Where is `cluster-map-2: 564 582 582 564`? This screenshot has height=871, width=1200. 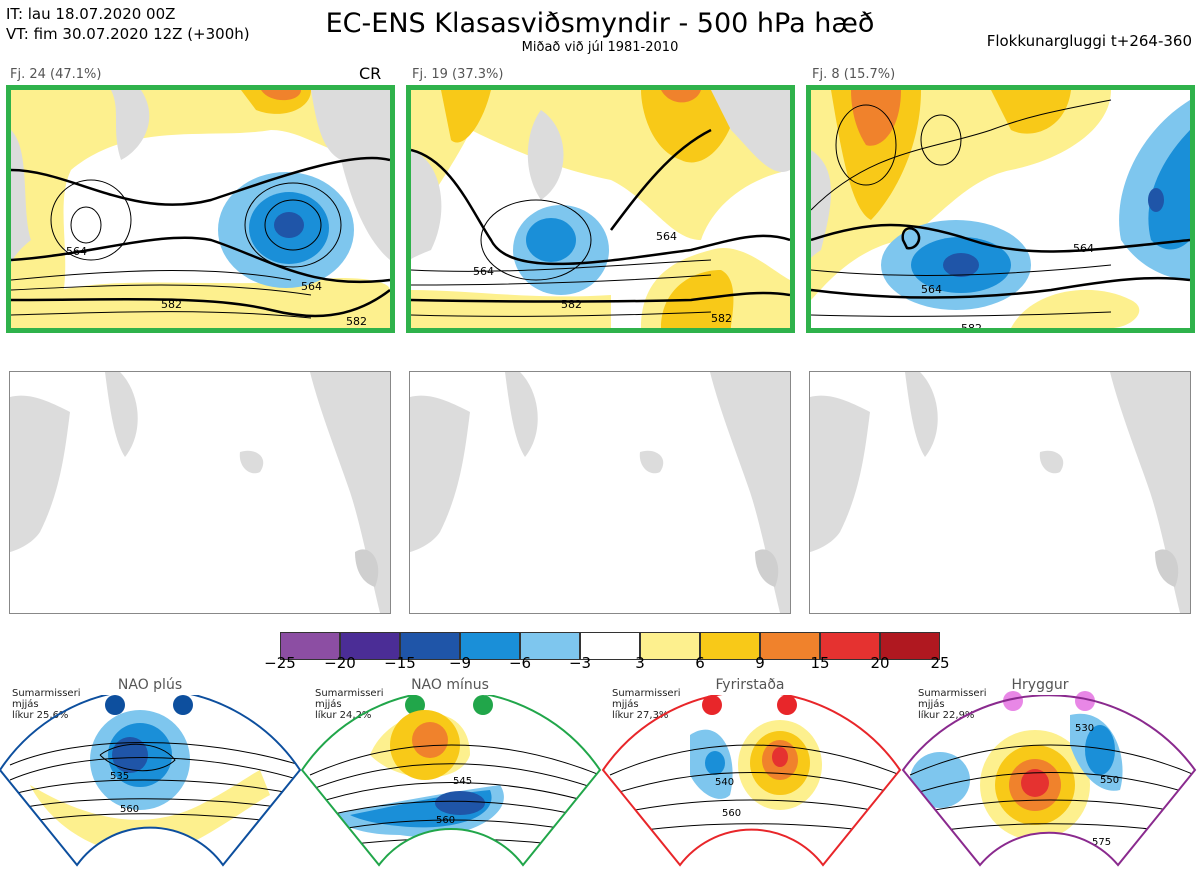
cluster-map-2: 564 582 582 564 is located at coordinates (600, 209).